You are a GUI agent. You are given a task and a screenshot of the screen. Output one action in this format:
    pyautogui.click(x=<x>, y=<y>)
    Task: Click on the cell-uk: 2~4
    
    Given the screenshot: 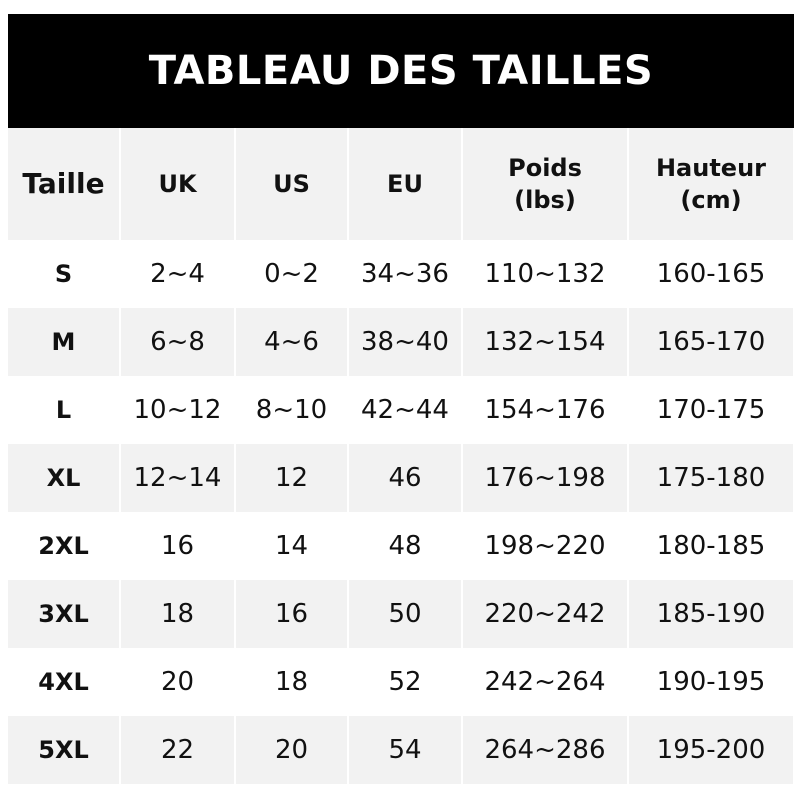 What is the action you would take?
    pyautogui.click(x=178, y=274)
    